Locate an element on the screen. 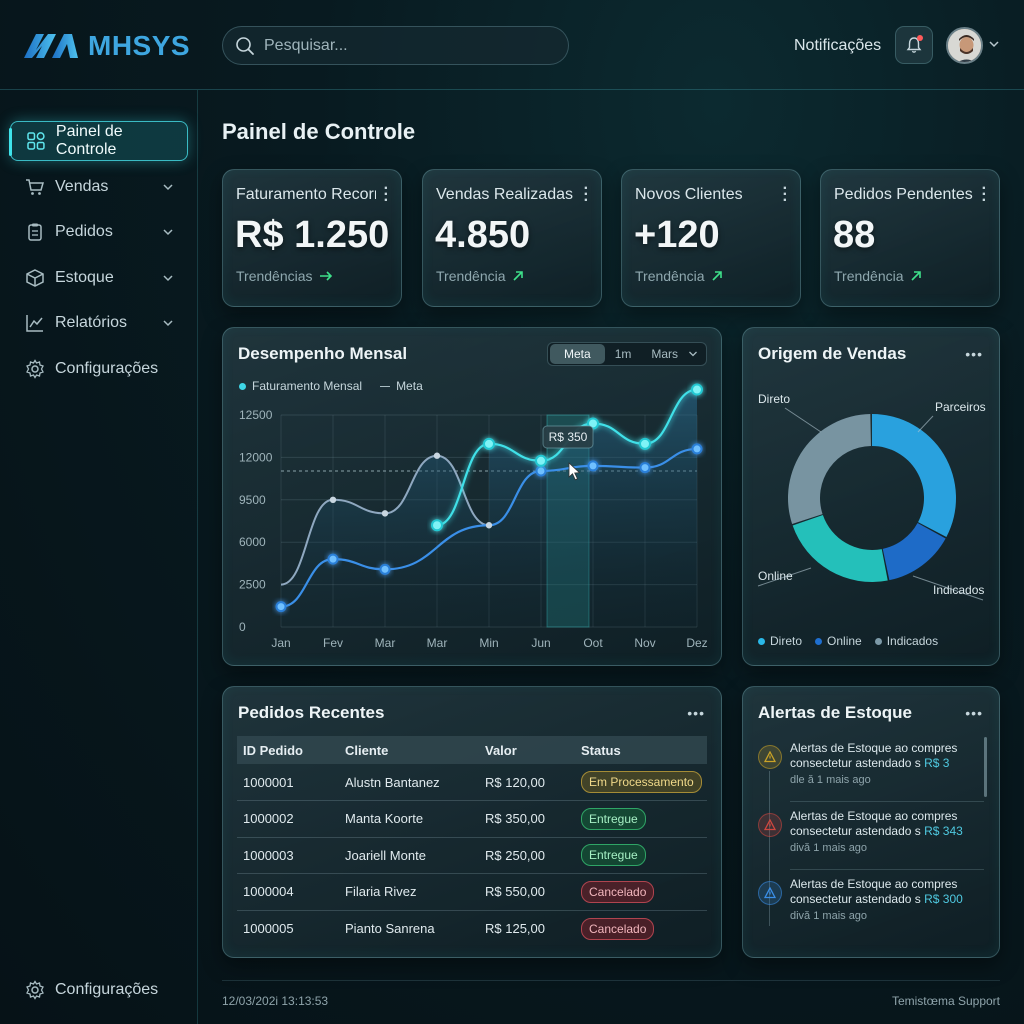 This screenshot has width=1024, height=1024. brand-logo: MHSYS is located at coordinates (106, 46).